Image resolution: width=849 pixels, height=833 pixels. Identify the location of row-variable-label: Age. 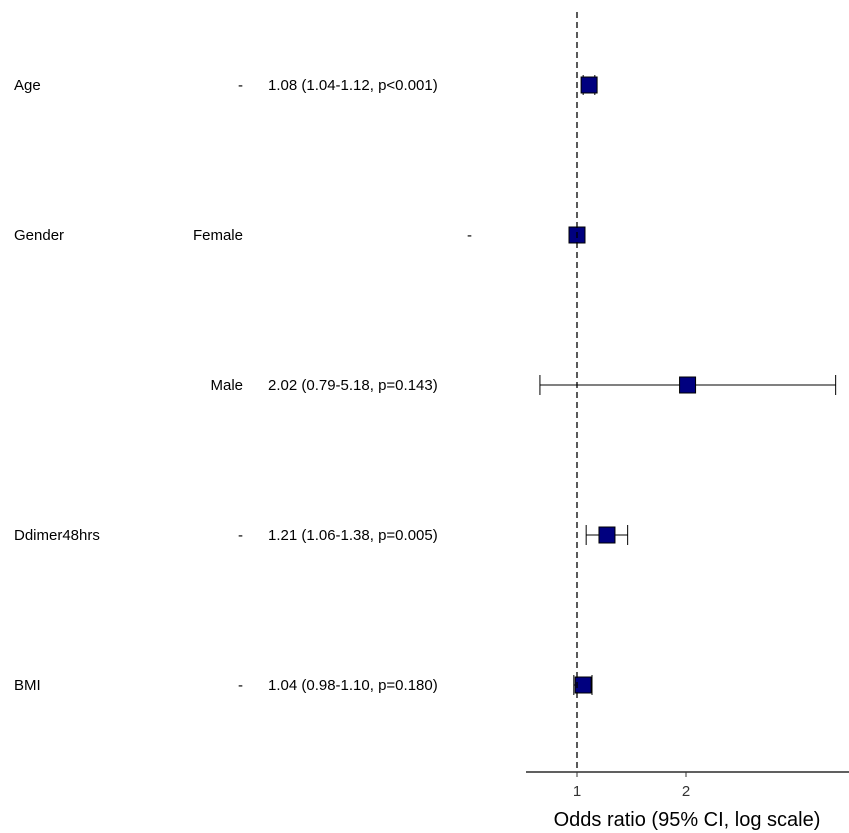
(27, 85).